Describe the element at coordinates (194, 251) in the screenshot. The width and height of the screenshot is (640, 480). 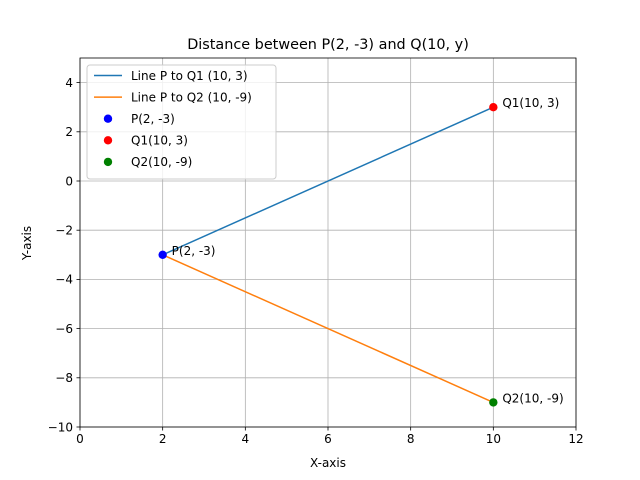
I see `point-annotation: P(2, -3)` at that location.